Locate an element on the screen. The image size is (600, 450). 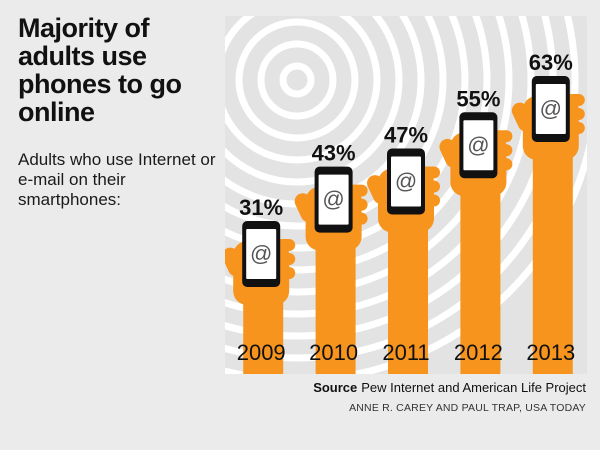
value-label: 55% is located at coordinates (478, 98).